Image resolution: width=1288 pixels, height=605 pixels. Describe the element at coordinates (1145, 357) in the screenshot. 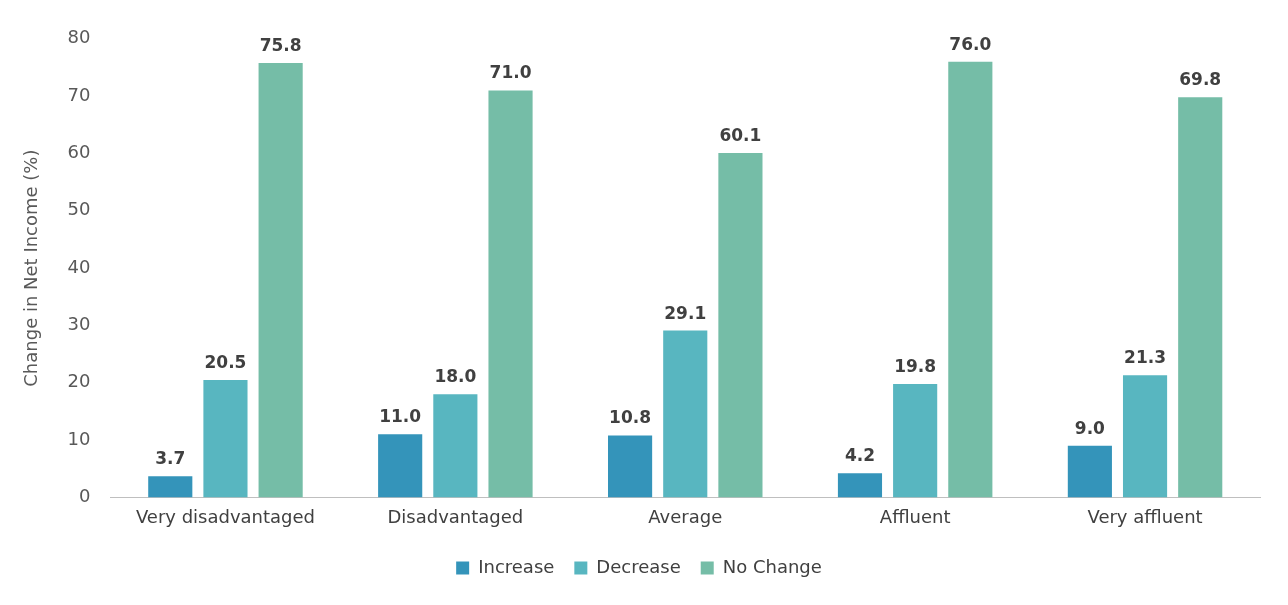

I see `data-label: 21.3` at that location.